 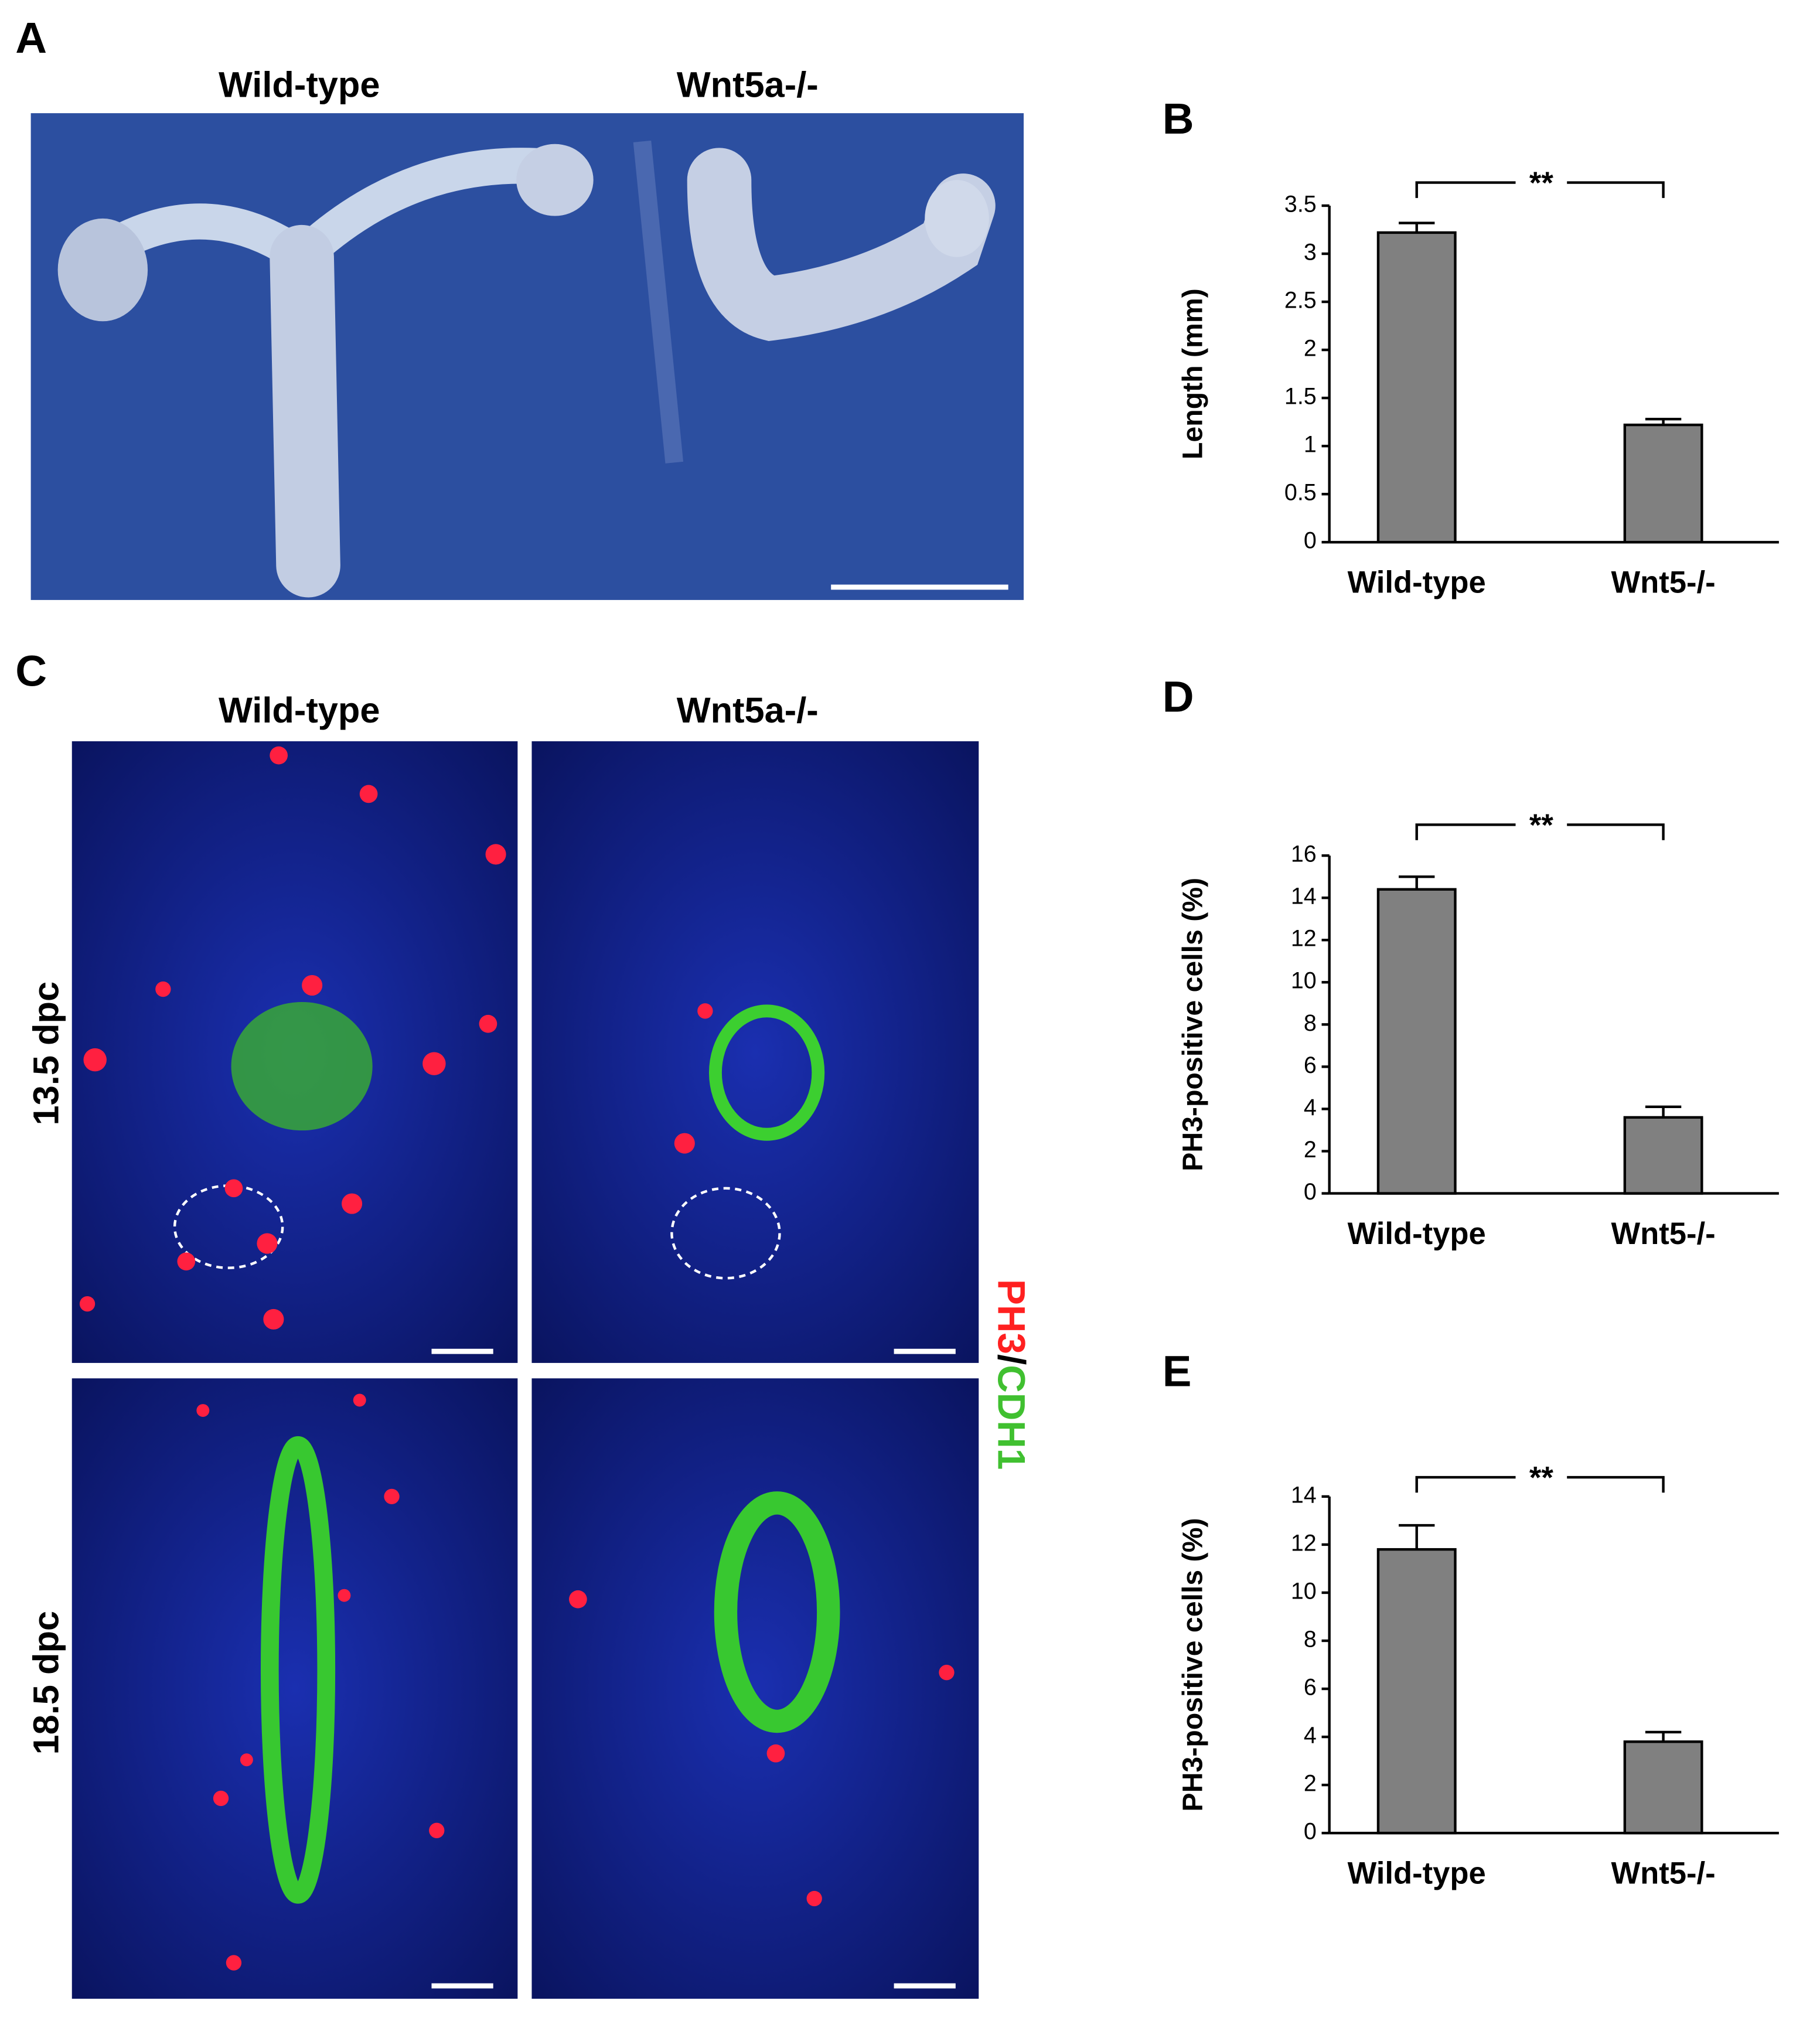 What do you see at coordinates (1311, 252) in the screenshot?
I see `y-tick-label: 3` at bounding box center [1311, 252].